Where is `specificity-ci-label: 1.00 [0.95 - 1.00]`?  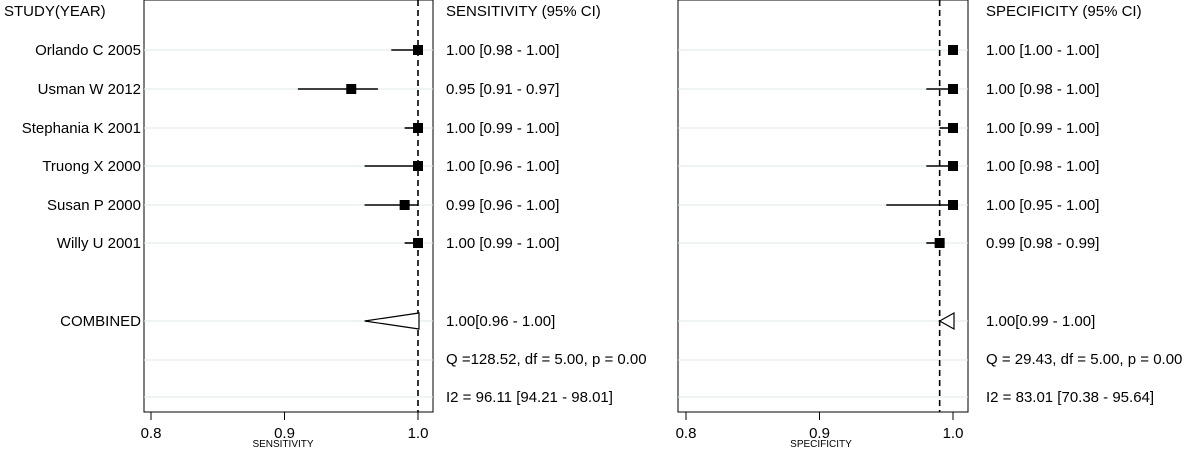 specificity-ci-label: 1.00 [0.95 - 1.00] is located at coordinates (1042, 205).